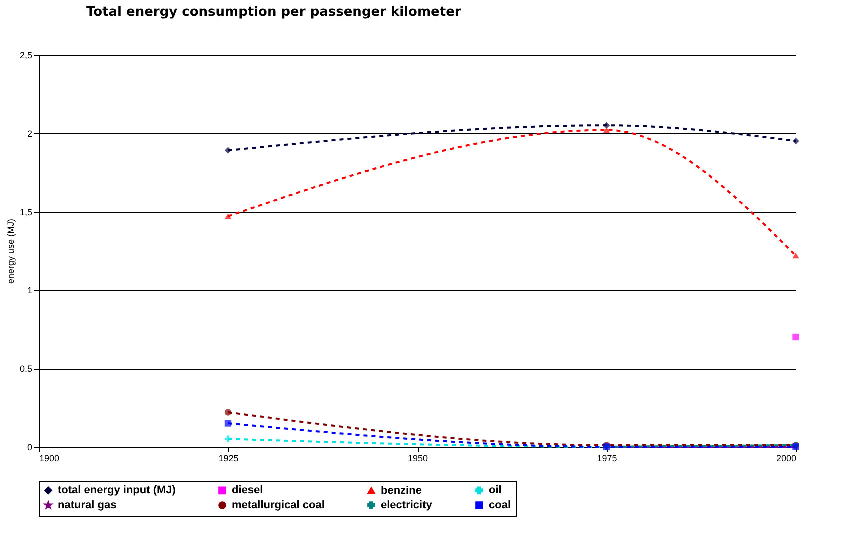  I want to click on y-tick-label: 2, so click(29, 133).